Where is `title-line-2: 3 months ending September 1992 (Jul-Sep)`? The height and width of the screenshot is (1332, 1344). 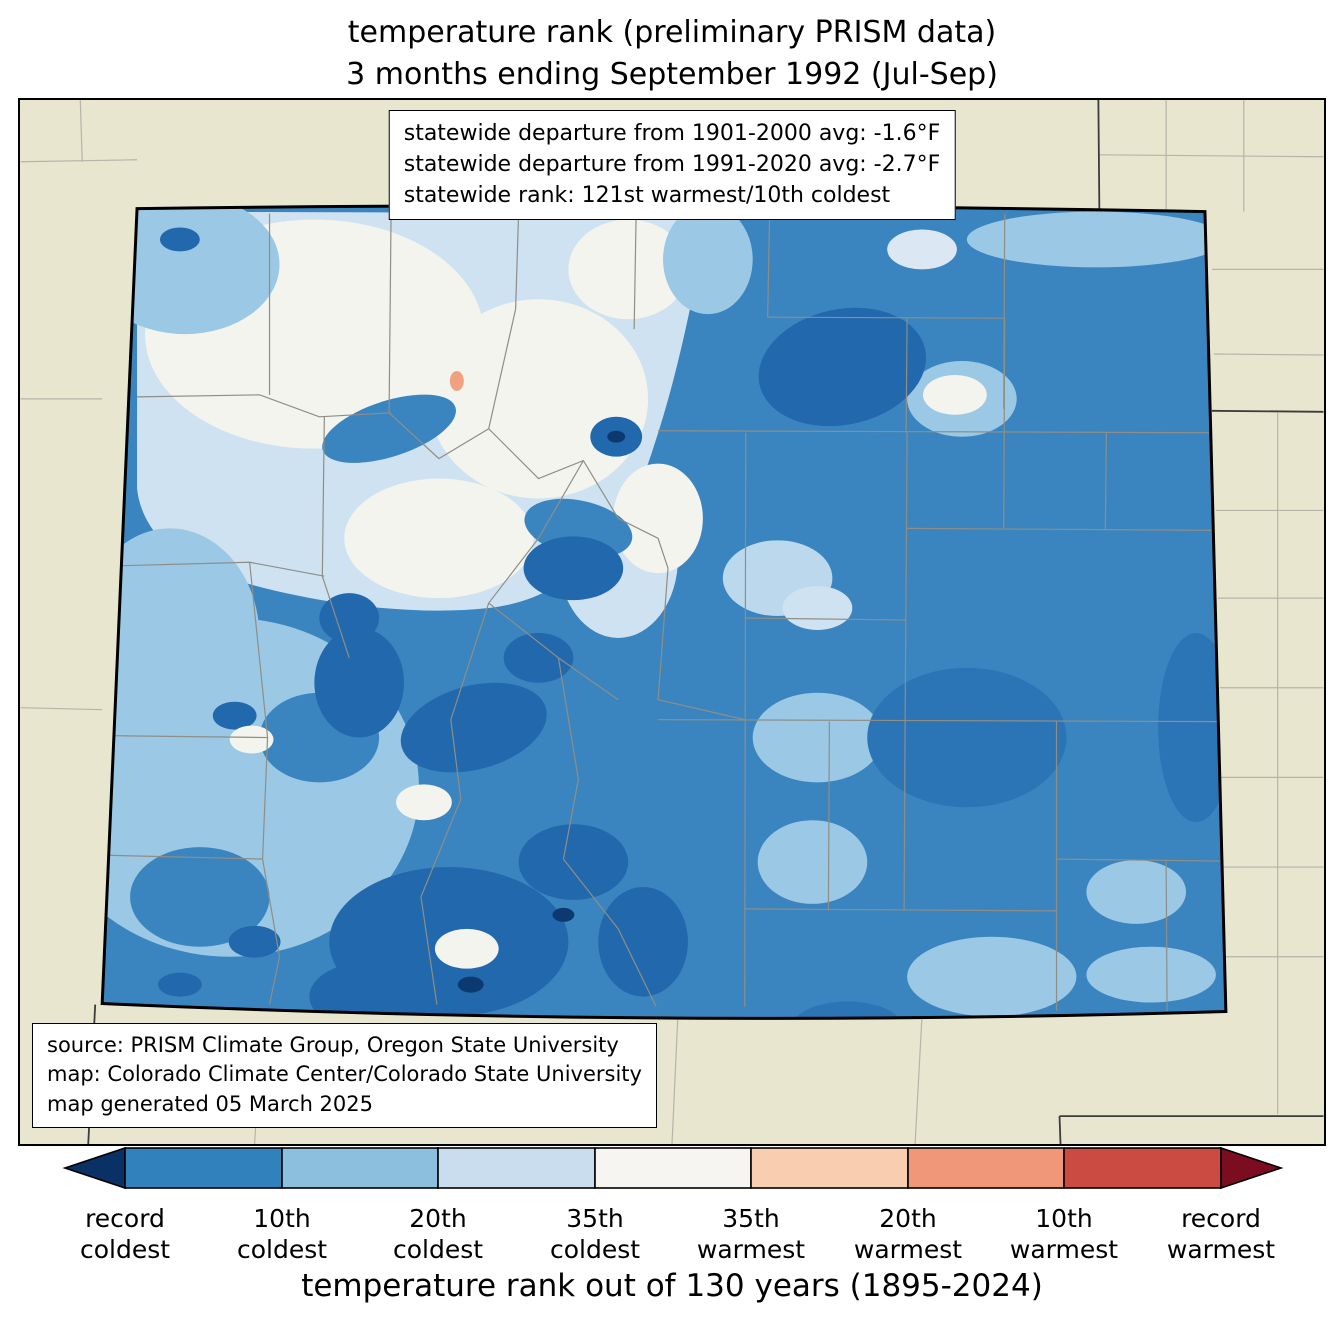
title-line-2: 3 months ending September 1992 (Jul-Sep) is located at coordinates (672, 74).